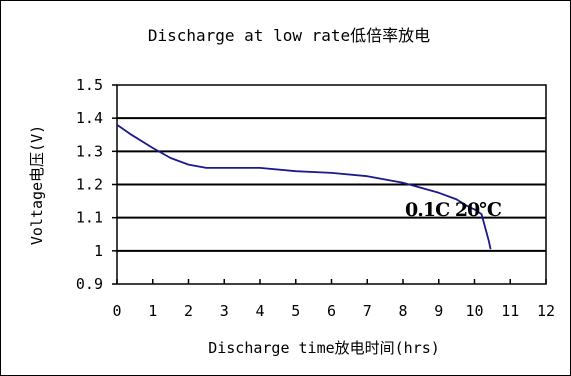 The image size is (571, 376). Describe the element at coordinates (224, 311) in the screenshot. I see `x-tick-label-3: 3` at that location.